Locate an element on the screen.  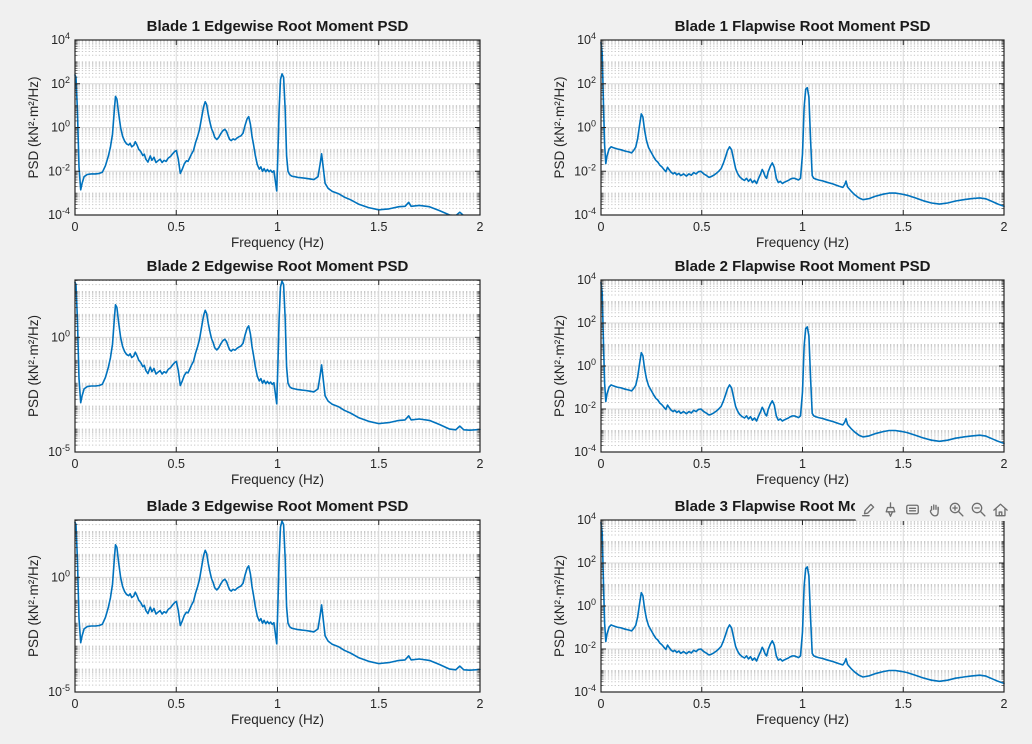
export-icon is located at coordinates (867, 509).